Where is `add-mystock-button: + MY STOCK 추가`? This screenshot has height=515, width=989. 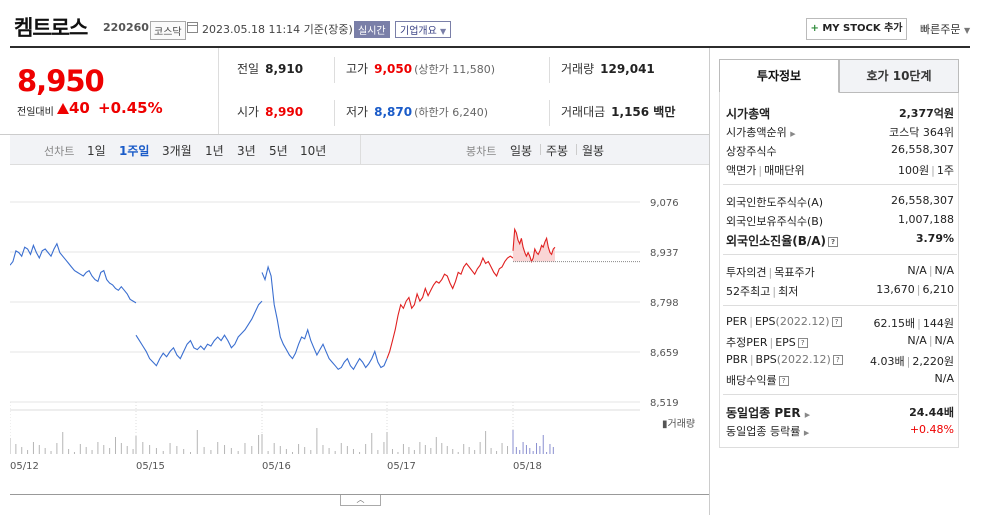 add-mystock-button: + MY STOCK 추가 is located at coordinates (856, 29).